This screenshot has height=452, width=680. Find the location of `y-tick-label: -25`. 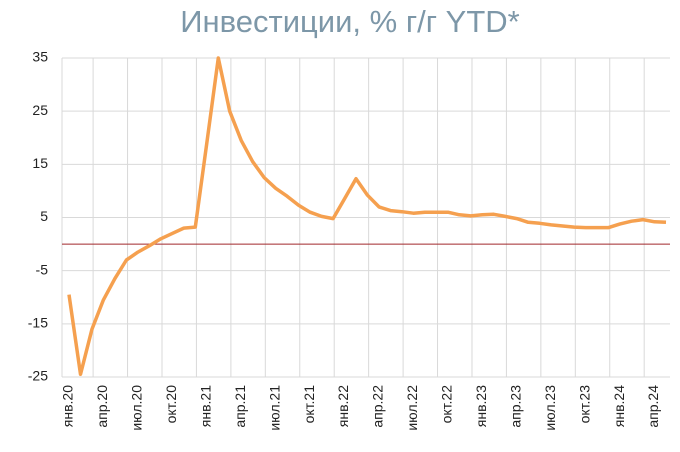

y-tick-label: -25 is located at coordinates (38, 376).